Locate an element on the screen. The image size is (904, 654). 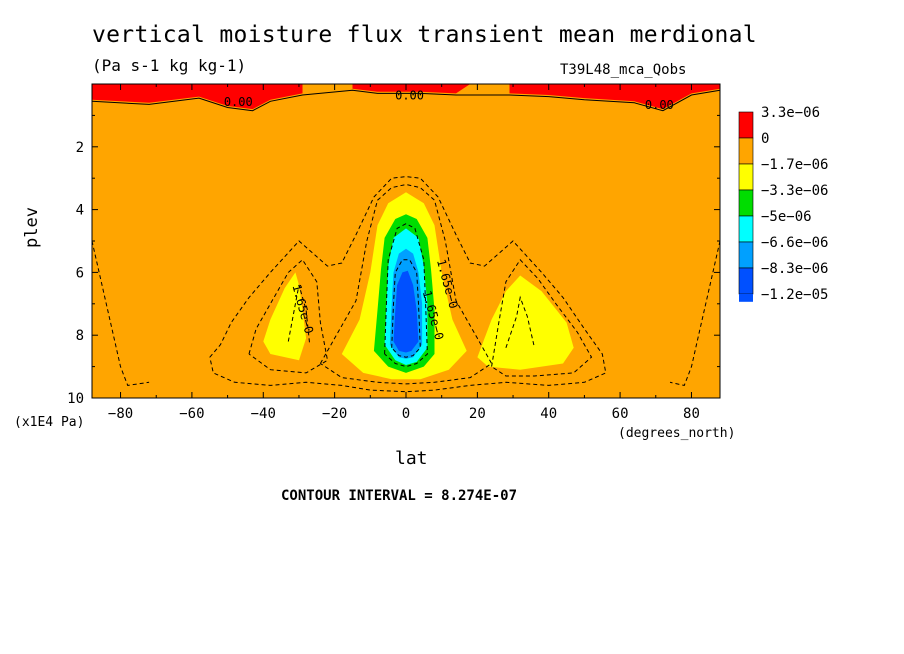
y-axis-label: plev is located at coordinates (32, 227).